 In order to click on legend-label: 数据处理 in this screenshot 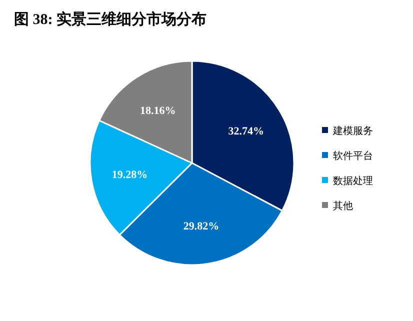, I will do `click(353, 181)`.